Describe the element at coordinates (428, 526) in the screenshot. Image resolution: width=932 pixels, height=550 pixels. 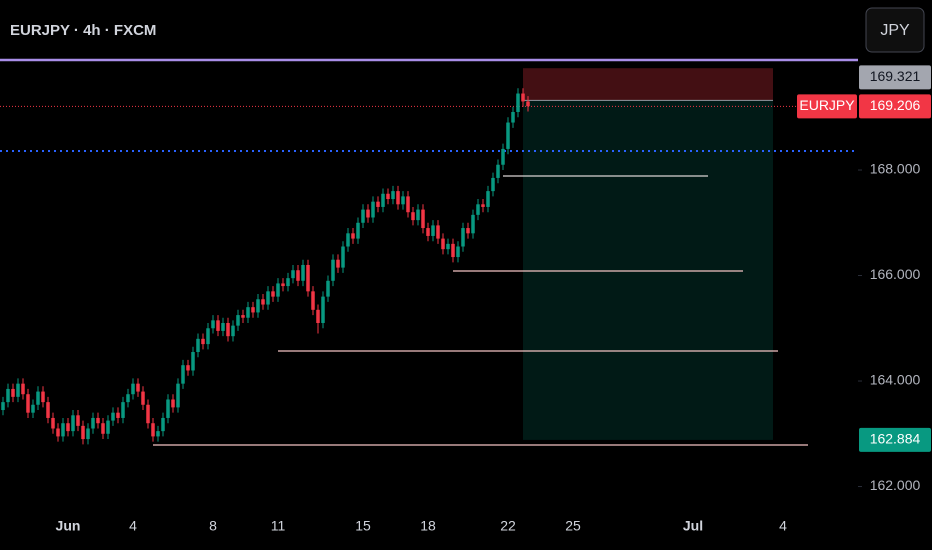
I see `x-tick-label: 18` at that location.